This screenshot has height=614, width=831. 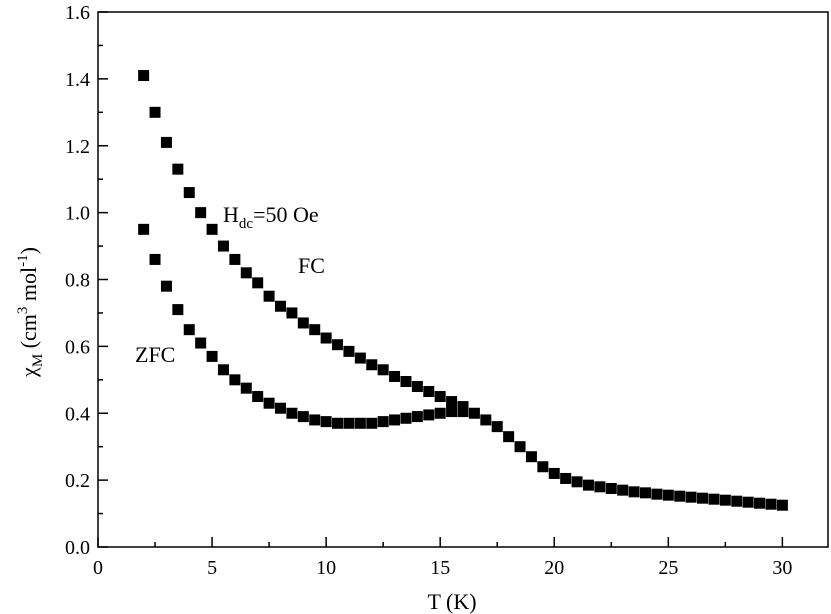 I want to click on x-tick-label: 20, so click(x=554, y=568).